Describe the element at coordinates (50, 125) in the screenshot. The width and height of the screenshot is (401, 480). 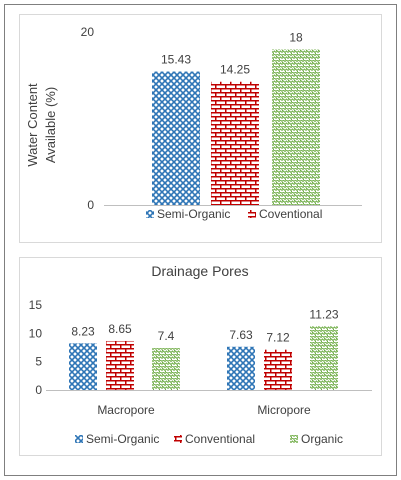
I see `y-axis-label-line-2: Available (%)` at that location.